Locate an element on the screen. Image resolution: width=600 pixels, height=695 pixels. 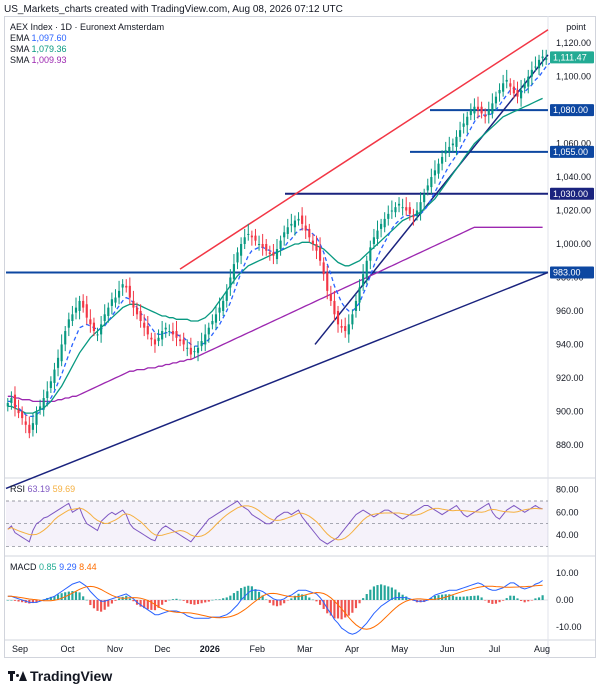
price-tick-label: 1,060.00 is located at coordinates (573, 144).